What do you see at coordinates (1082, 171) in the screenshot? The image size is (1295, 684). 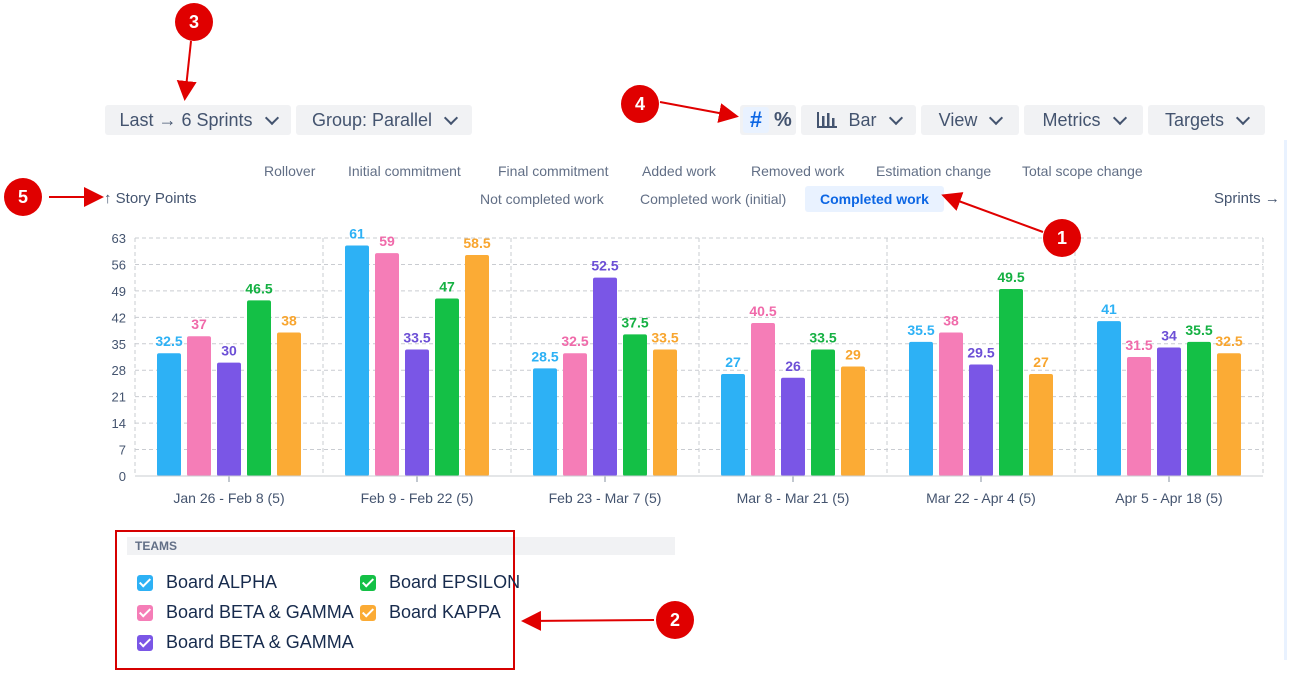 I see `metric-total-scope-change: Total scope change` at bounding box center [1082, 171].